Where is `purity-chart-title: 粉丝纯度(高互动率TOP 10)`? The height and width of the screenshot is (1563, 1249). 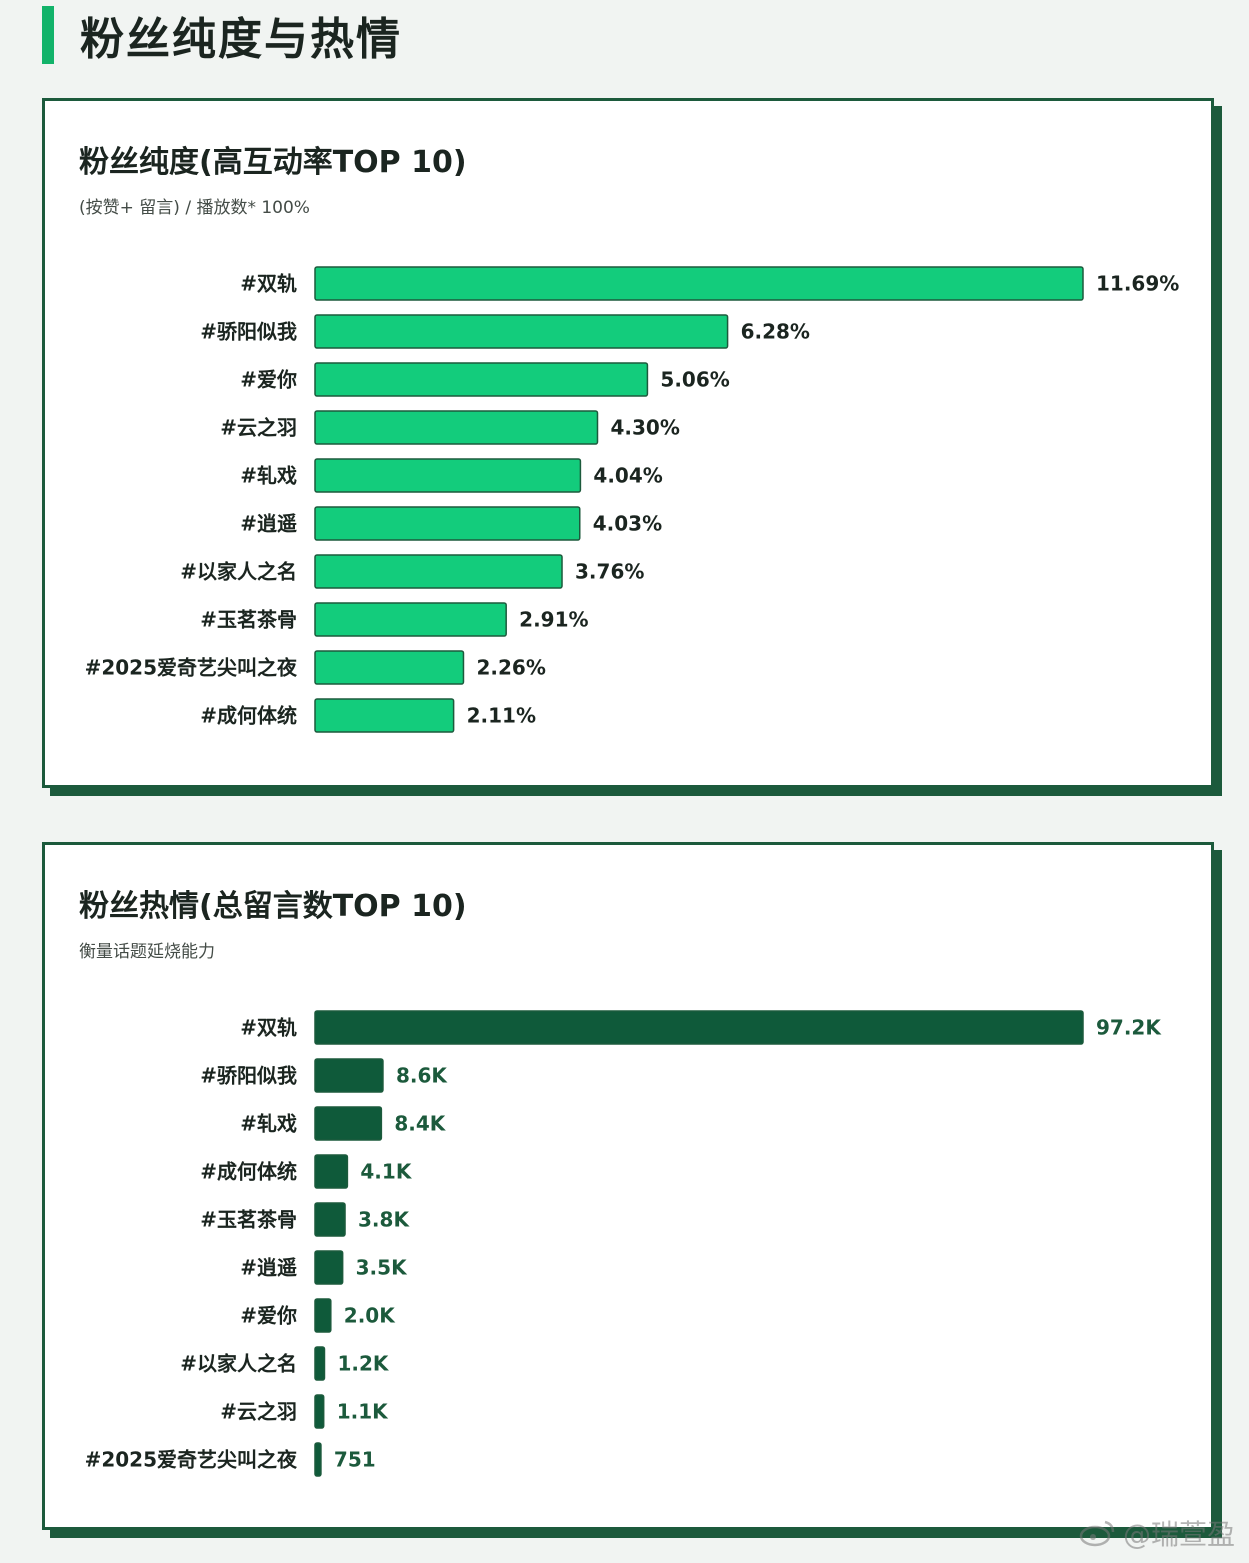
purity-chart-title: 粉丝纯度(高互动率TOP 10) is located at coordinates (273, 162).